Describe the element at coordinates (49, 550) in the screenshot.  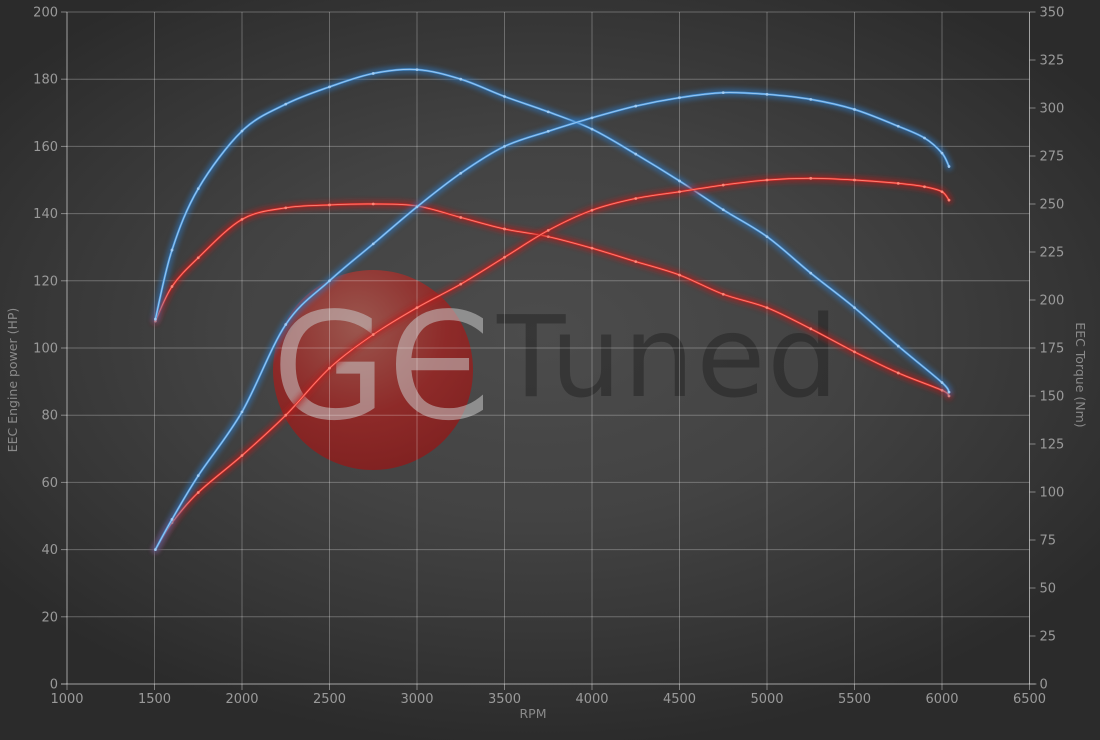
I see `y-left-tick-label: 40` at that location.